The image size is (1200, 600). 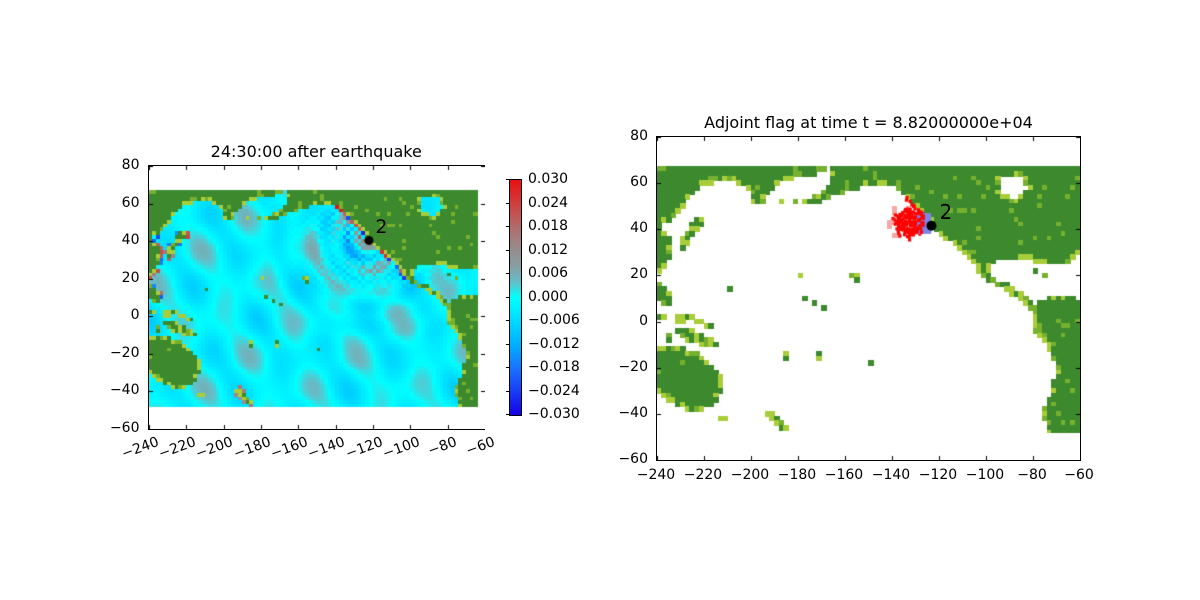 What do you see at coordinates (750, 475) in the screenshot?
I see `right-x-tick-label: −200` at bounding box center [750, 475].